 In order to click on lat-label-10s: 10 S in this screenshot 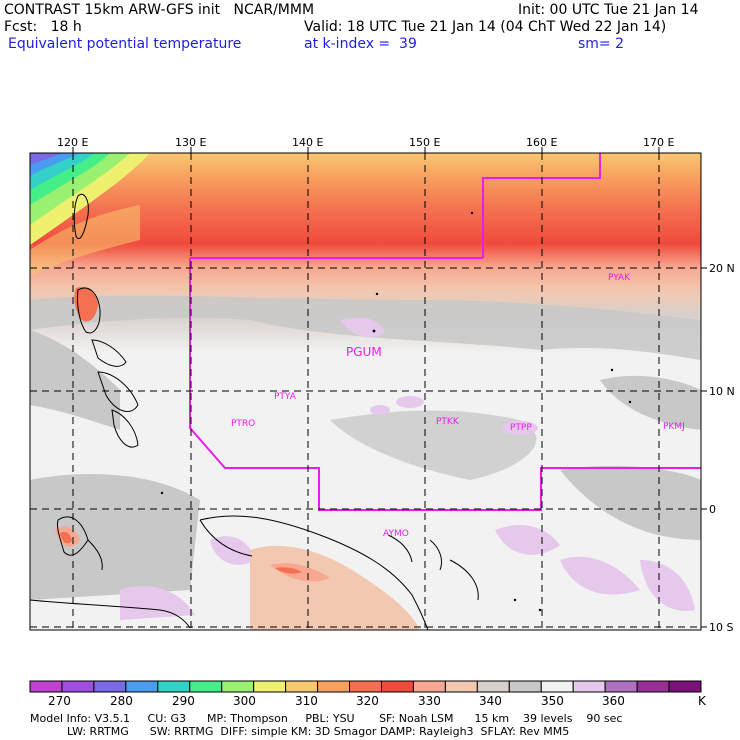, I will do `click(721, 627)`.